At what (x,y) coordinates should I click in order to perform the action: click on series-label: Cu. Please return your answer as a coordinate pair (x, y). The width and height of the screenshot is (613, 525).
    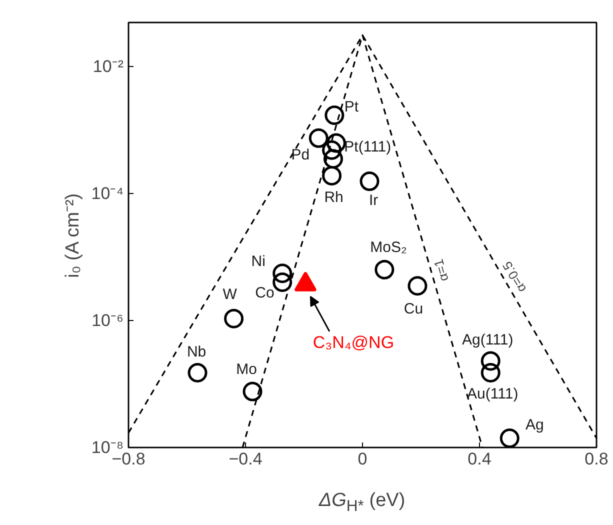
    Looking at the image, I should click on (414, 309).